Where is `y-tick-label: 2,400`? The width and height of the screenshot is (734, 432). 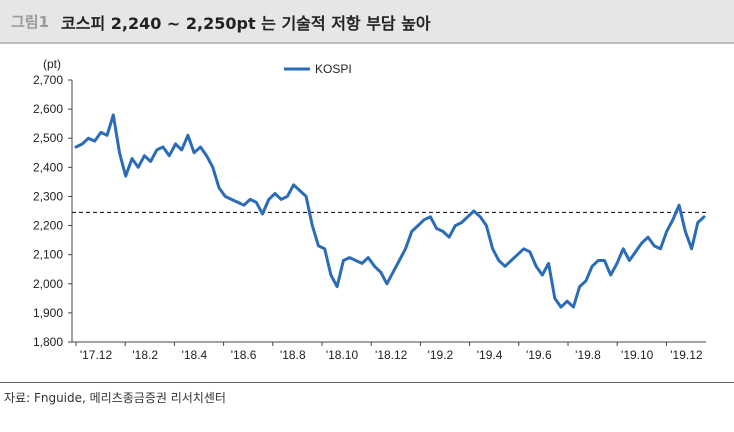
y-tick-label: 2,400 is located at coordinates (48, 167).